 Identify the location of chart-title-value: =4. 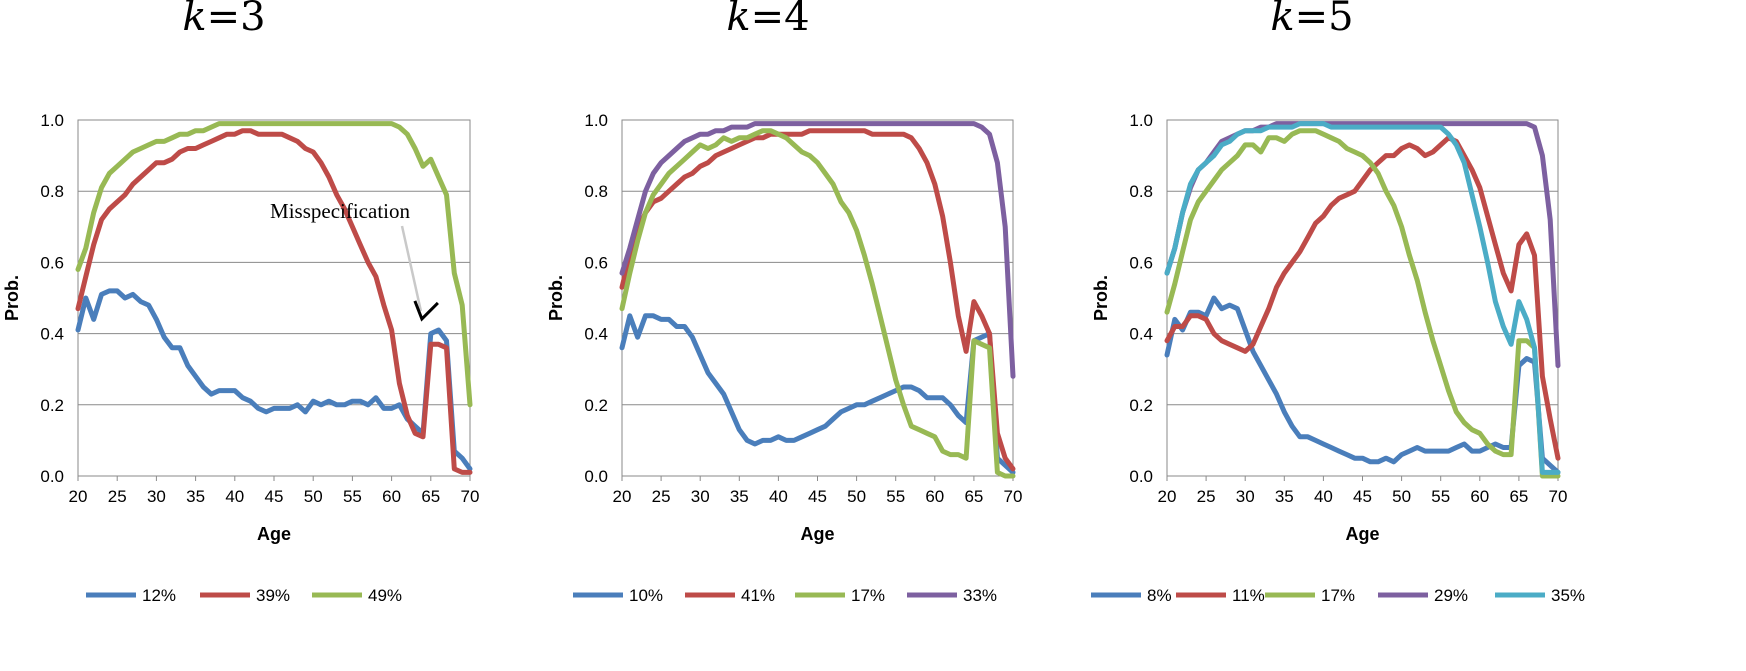
(780, 20).